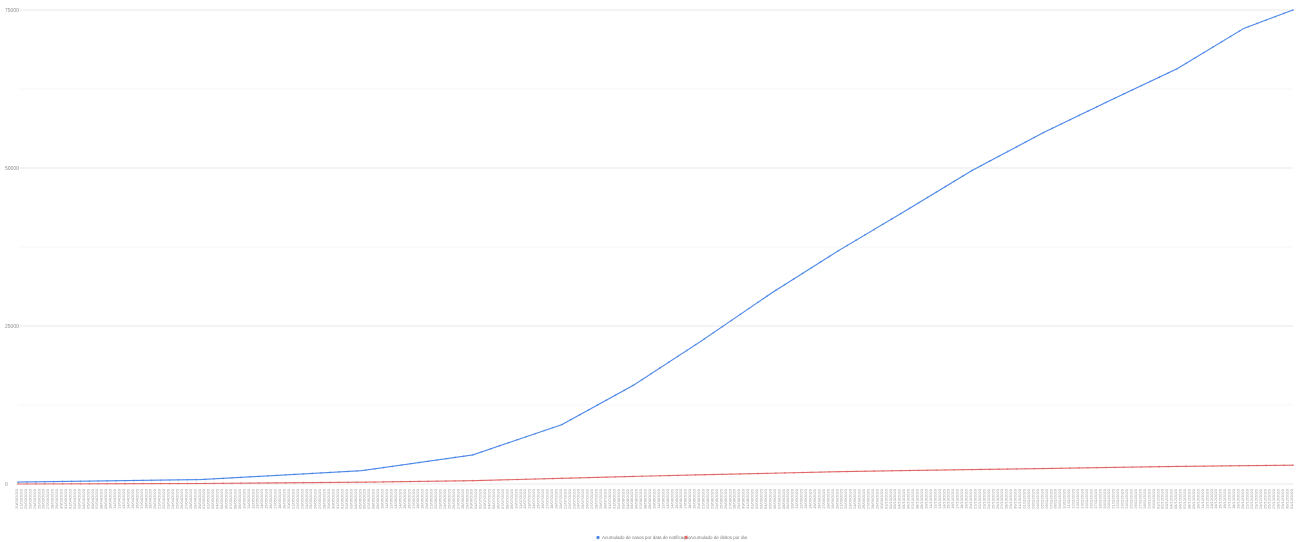 The height and width of the screenshot is (542, 1297). I want to click on x-tick-label: 16/07/2020, so click(542, 498).